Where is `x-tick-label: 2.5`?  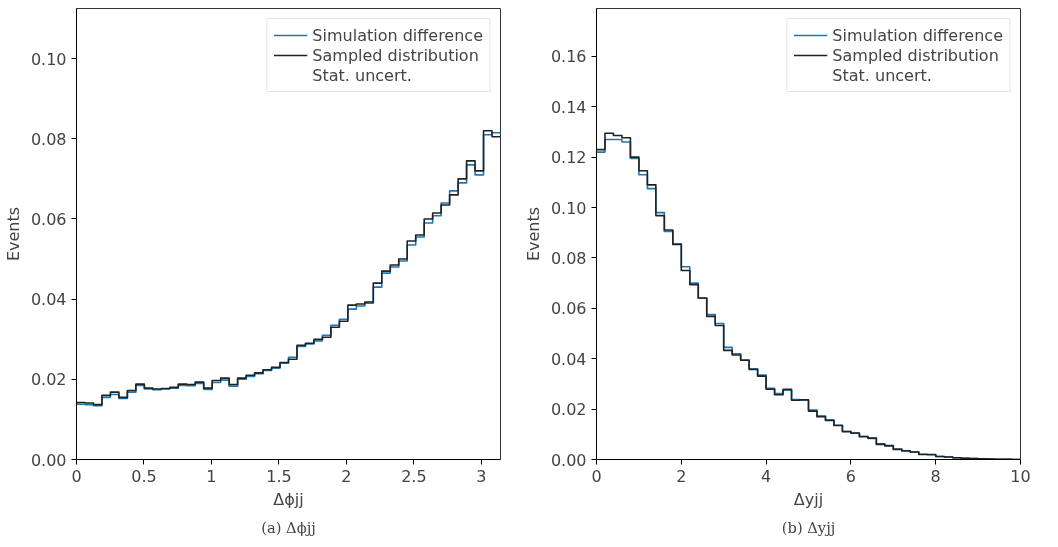 x-tick-label: 2.5 is located at coordinates (414, 476).